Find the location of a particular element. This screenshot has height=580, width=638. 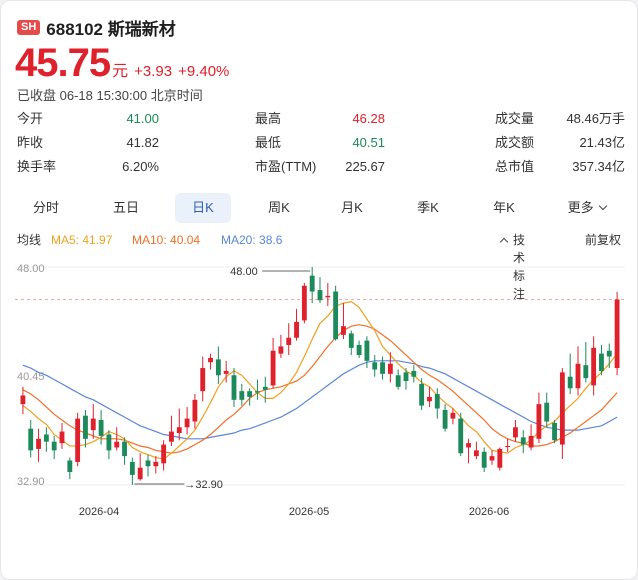

tab-five-day: 五日 is located at coordinates (125, 207).